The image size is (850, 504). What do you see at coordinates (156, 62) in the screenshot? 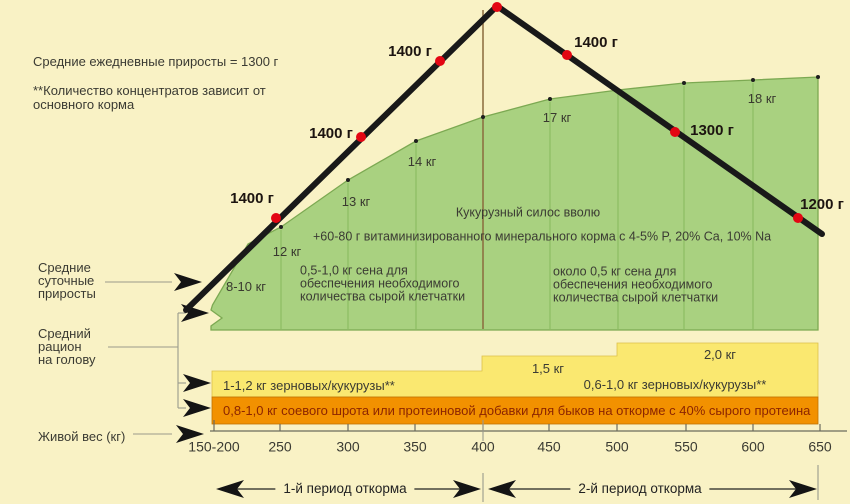
I see `note-average-gain: Средние ежедневные приросты = 1300 г` at bounding box center [156, 62].